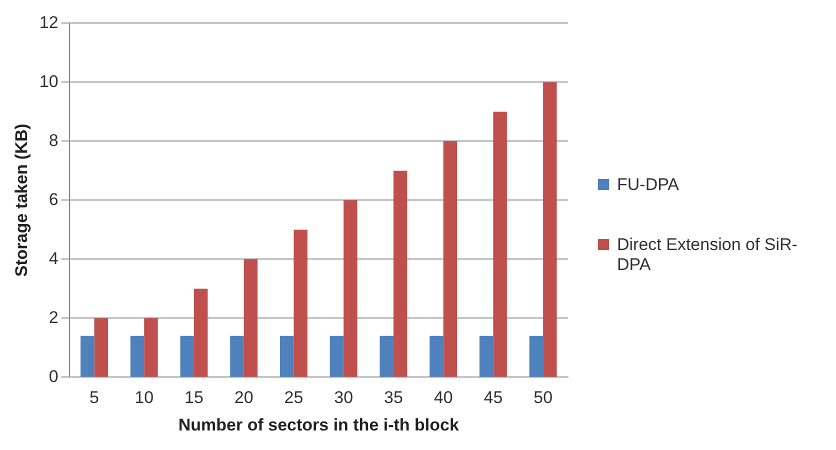 The width and height of the screenshot is (836, 450). I want to click on x-tick-label: 25, so click(294, 398).